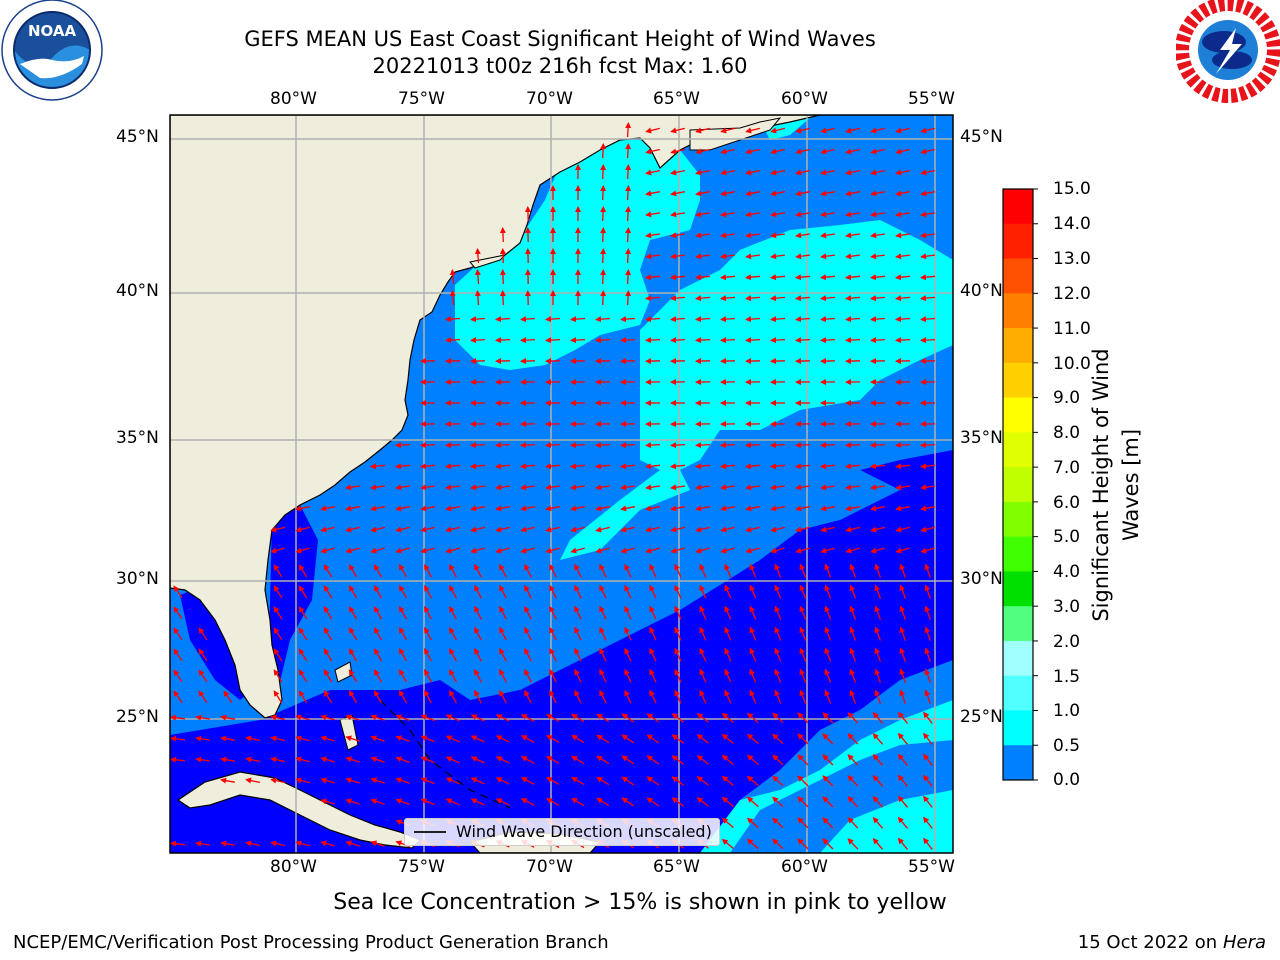 The image size is (1280, 960). What do you see at coordinates (981, 579) in the screenshot?
I see `lat-label-right: 30°N` at bounding box center [981, 579].